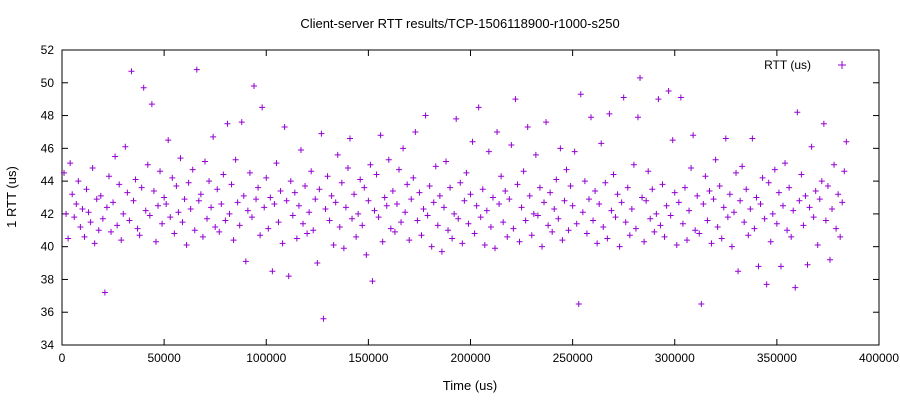 The image size is (900, 400). What do you see at coordinates (48, 148) in the screenshot?
I see `y-tick-label: 46` at bounding box center [48, 148].